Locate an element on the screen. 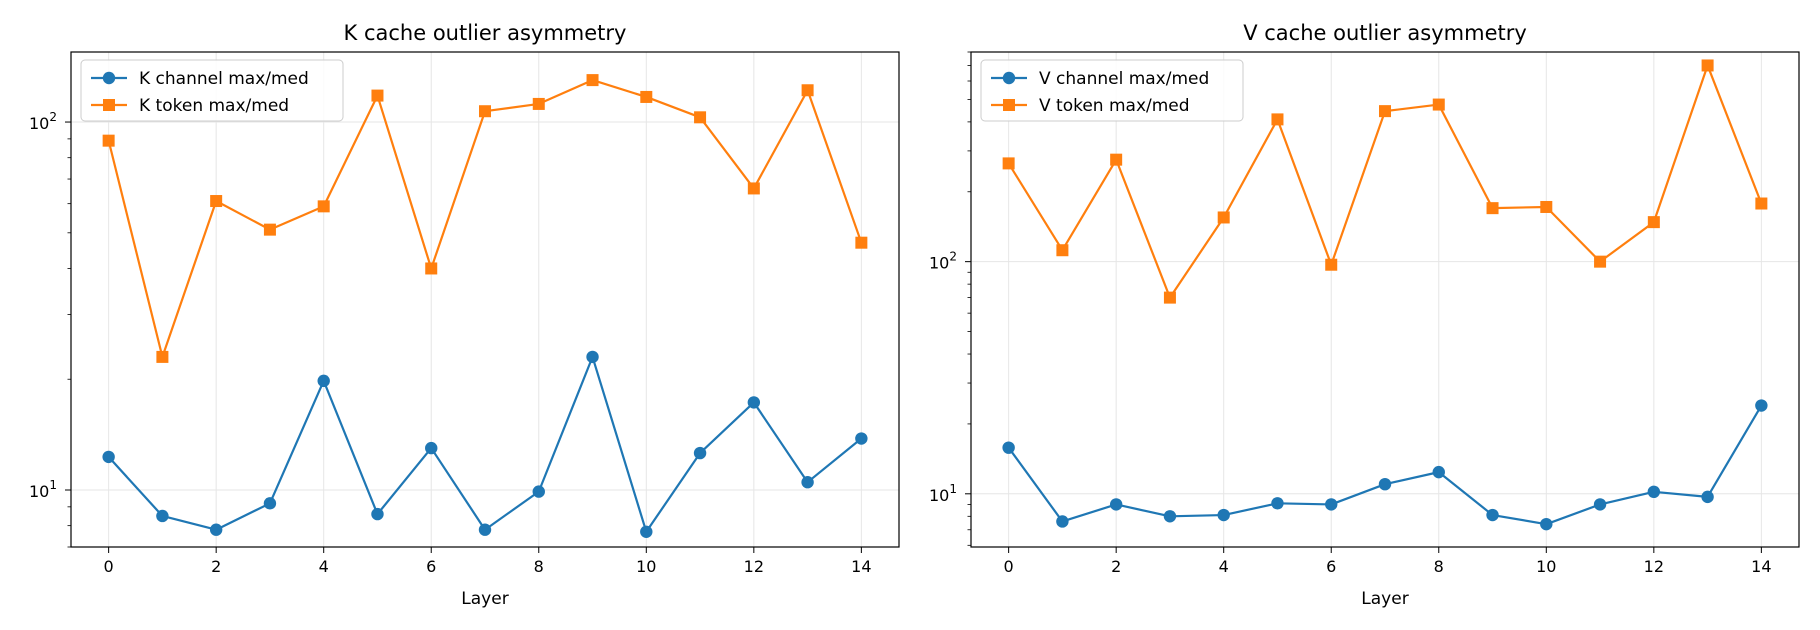  legend: V channel max/med V token max/med is located at coordinates (1112, 90).